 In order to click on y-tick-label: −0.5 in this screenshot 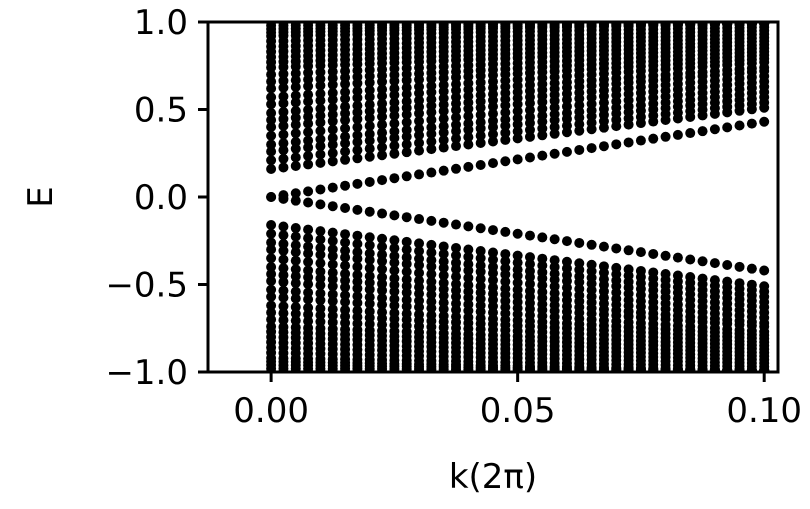, I will do `click(146, 286)`.